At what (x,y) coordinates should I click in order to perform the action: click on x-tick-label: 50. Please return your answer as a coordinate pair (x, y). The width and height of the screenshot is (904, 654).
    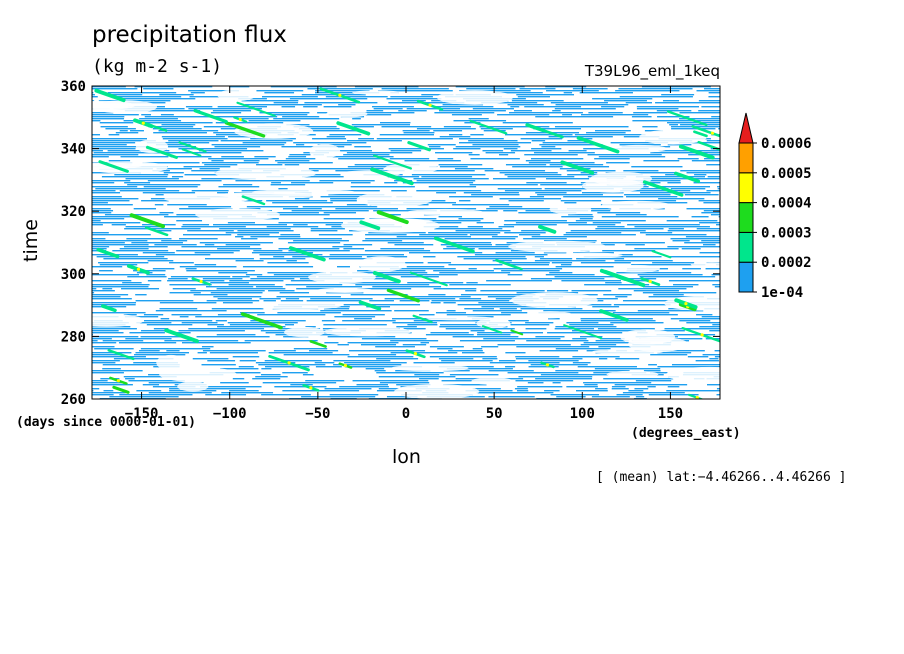
    Looking at the image, I should click on (494, 414).